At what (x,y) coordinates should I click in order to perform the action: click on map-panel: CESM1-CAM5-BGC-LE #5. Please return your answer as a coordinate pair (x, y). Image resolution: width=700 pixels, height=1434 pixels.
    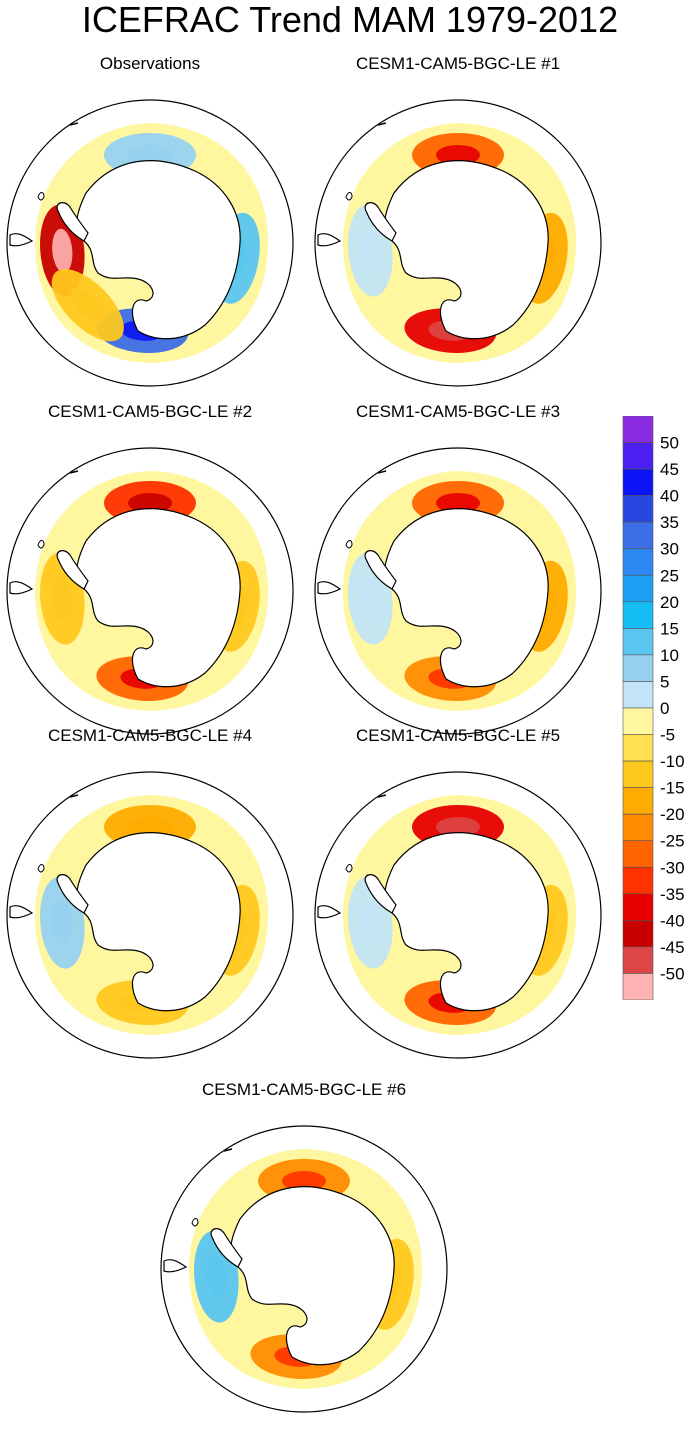
    Looking at the image, I should click on (458, 896).